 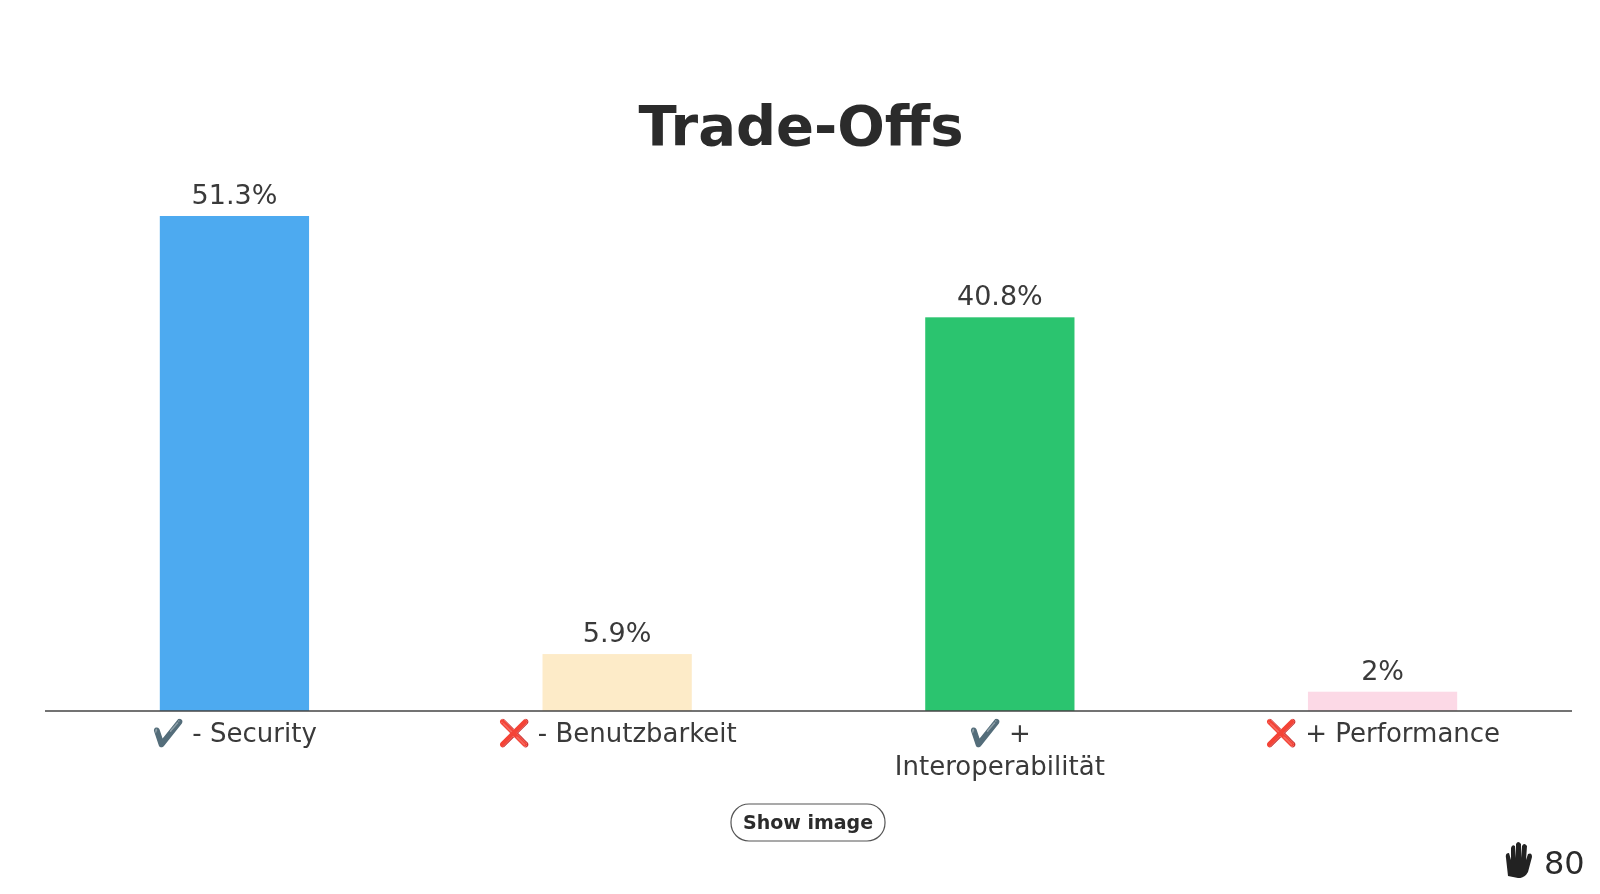 What do you see at coordinates (1383, 733) in the screenshot?
I see `x-tick-label: ❌ + Performance` at bounding box center [1383, 733].